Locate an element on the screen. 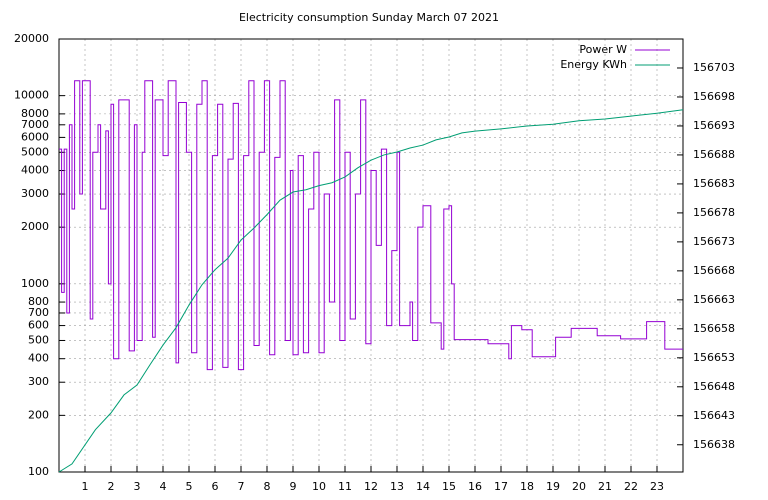 This screenshot has width=768, height=500. y-tick-label: 500 is located at coordinates (38, 339).